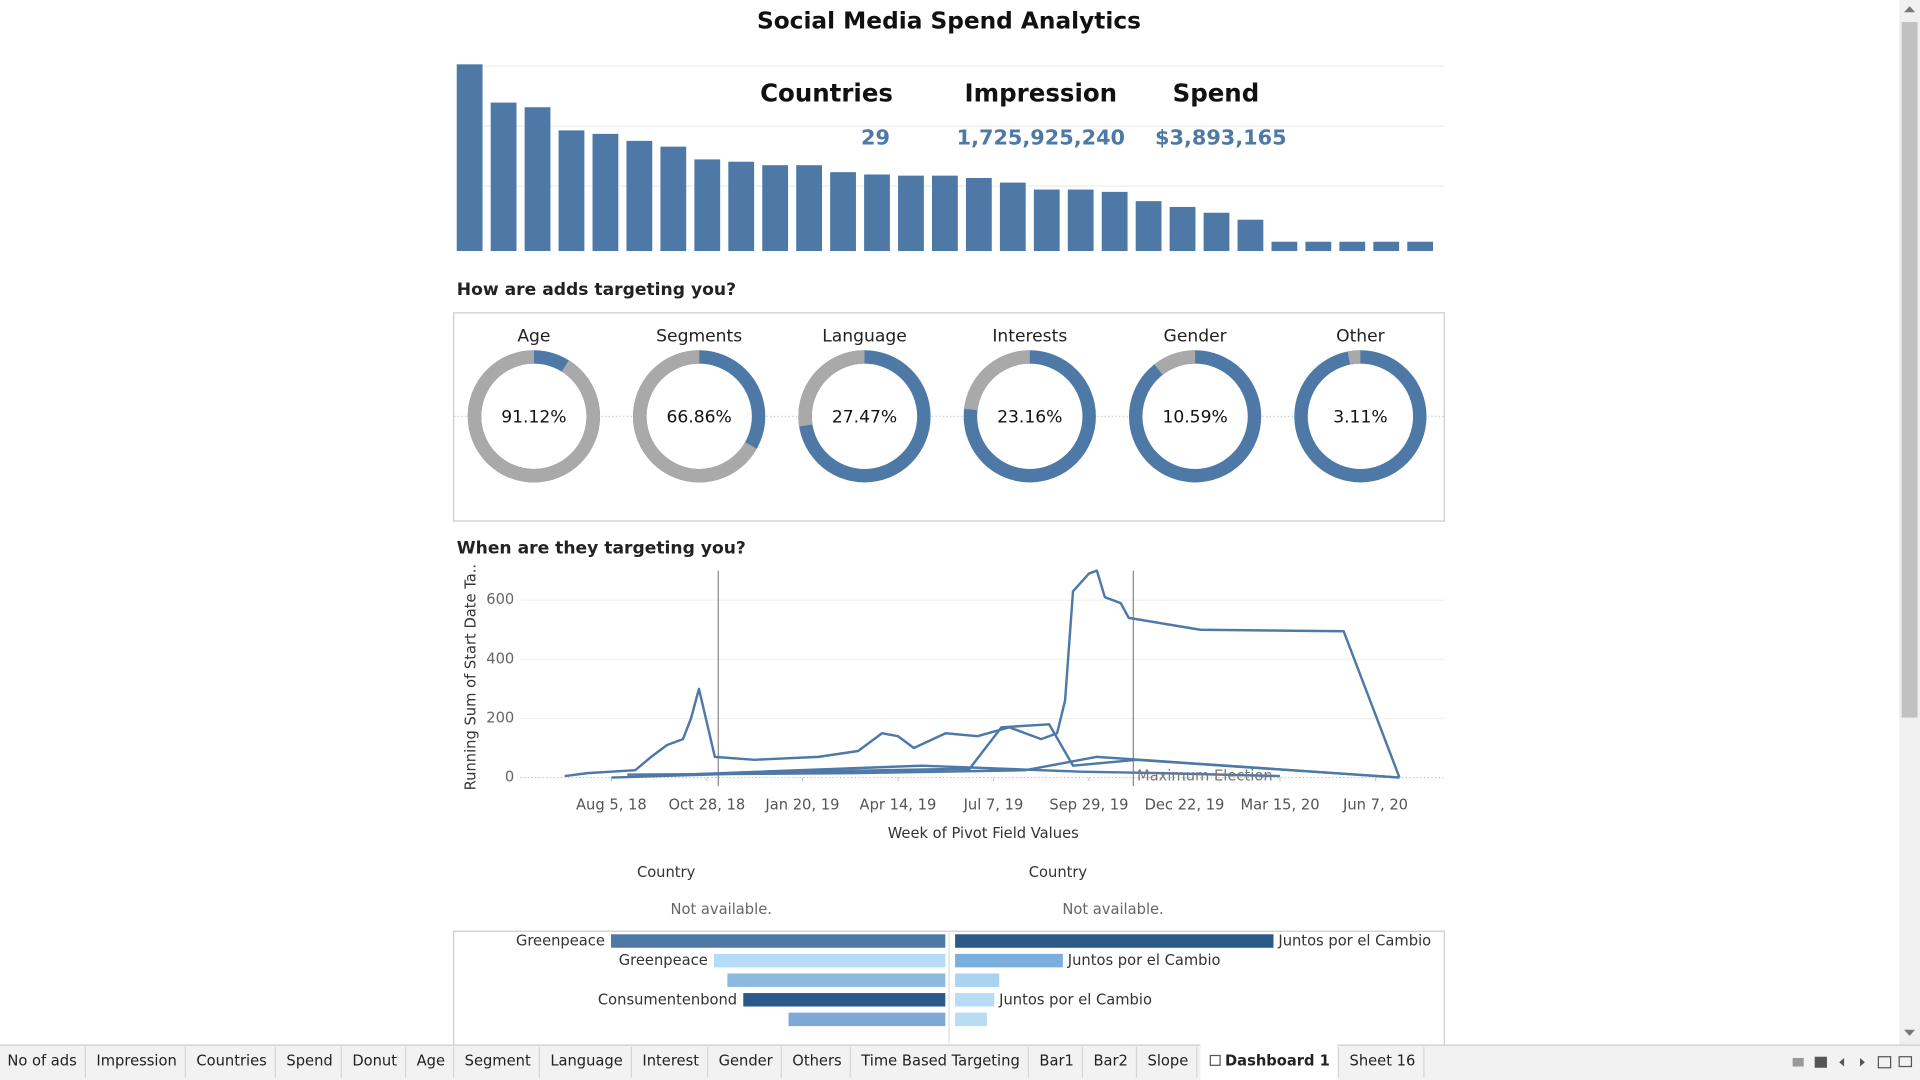  What do you see at coordinates (1196, 337) in the screenshot?
I see `donut-label: Gender` at bounding box center [1196, 337].